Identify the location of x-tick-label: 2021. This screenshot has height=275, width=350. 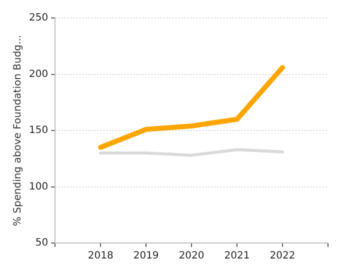
(237, 256).